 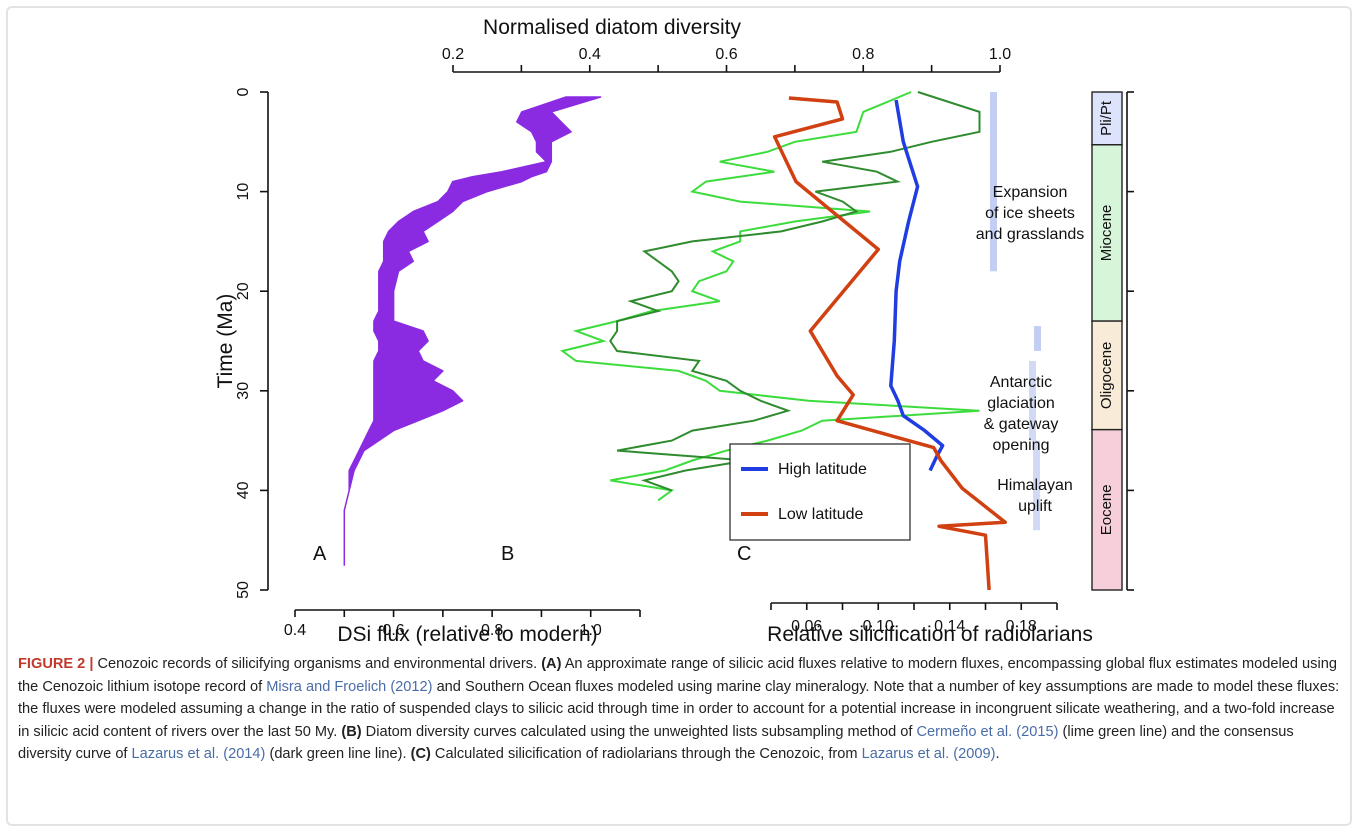 What do you see at coordinates (1021, 626) in the screenshot?
I see `x-axis-c-tick-label: 0.18` at bounding box center [1021, 626].